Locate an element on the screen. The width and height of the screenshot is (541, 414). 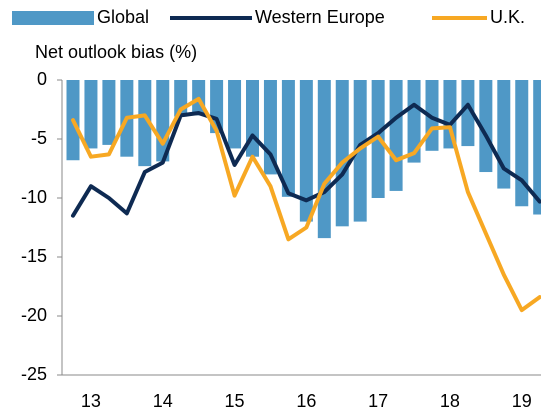
legend: Global Western Europe U.K. is located at coordinates (268, 17).